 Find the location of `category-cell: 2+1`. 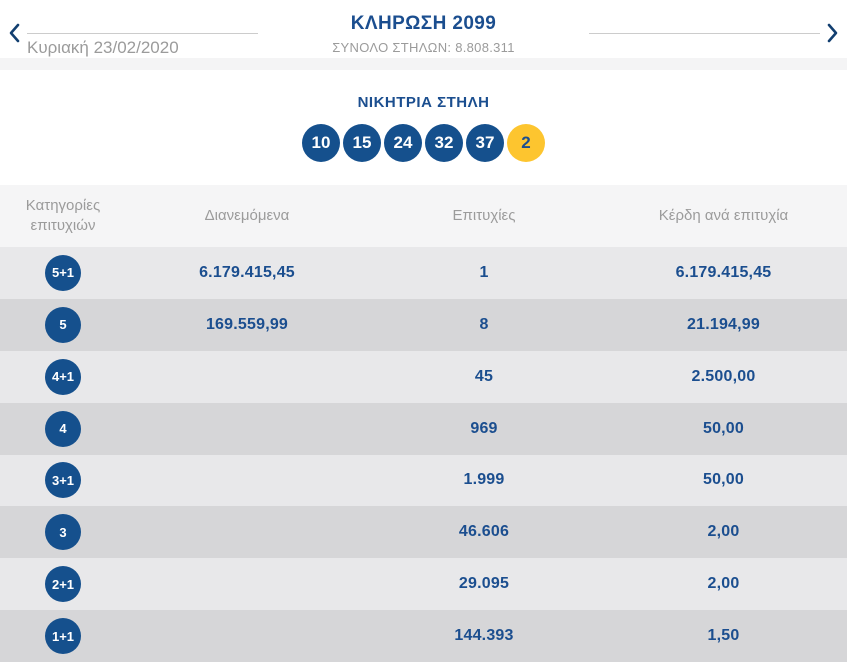

category-cell: 2+1 is located at coordinates (63, 584).